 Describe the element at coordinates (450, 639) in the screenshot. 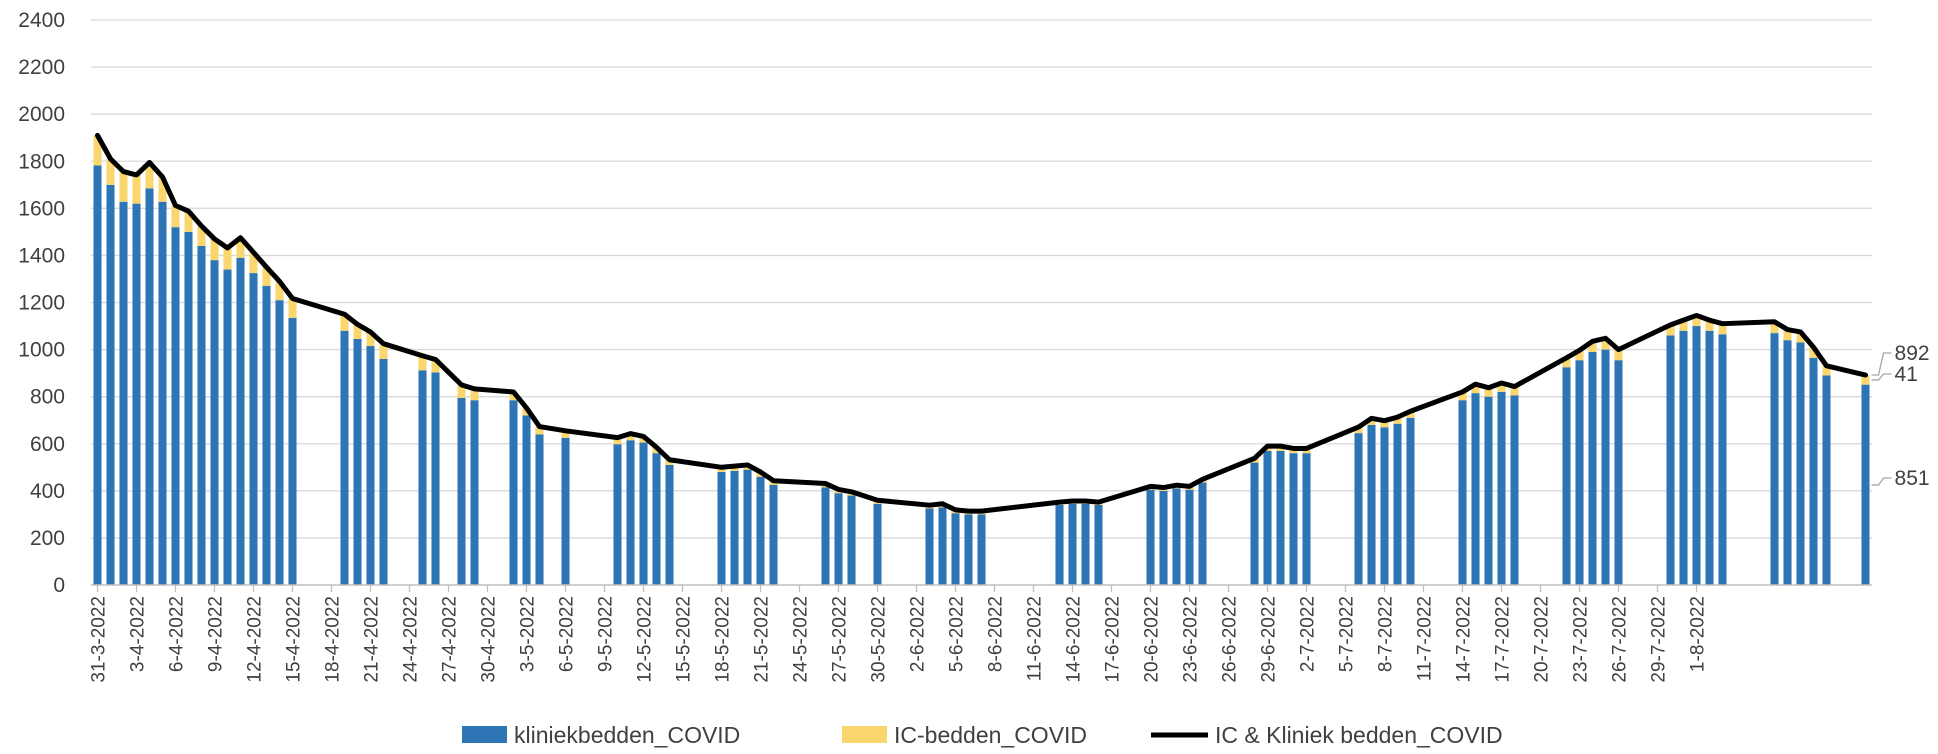

I see `x-tick-label: 27-4-2022` at that location.